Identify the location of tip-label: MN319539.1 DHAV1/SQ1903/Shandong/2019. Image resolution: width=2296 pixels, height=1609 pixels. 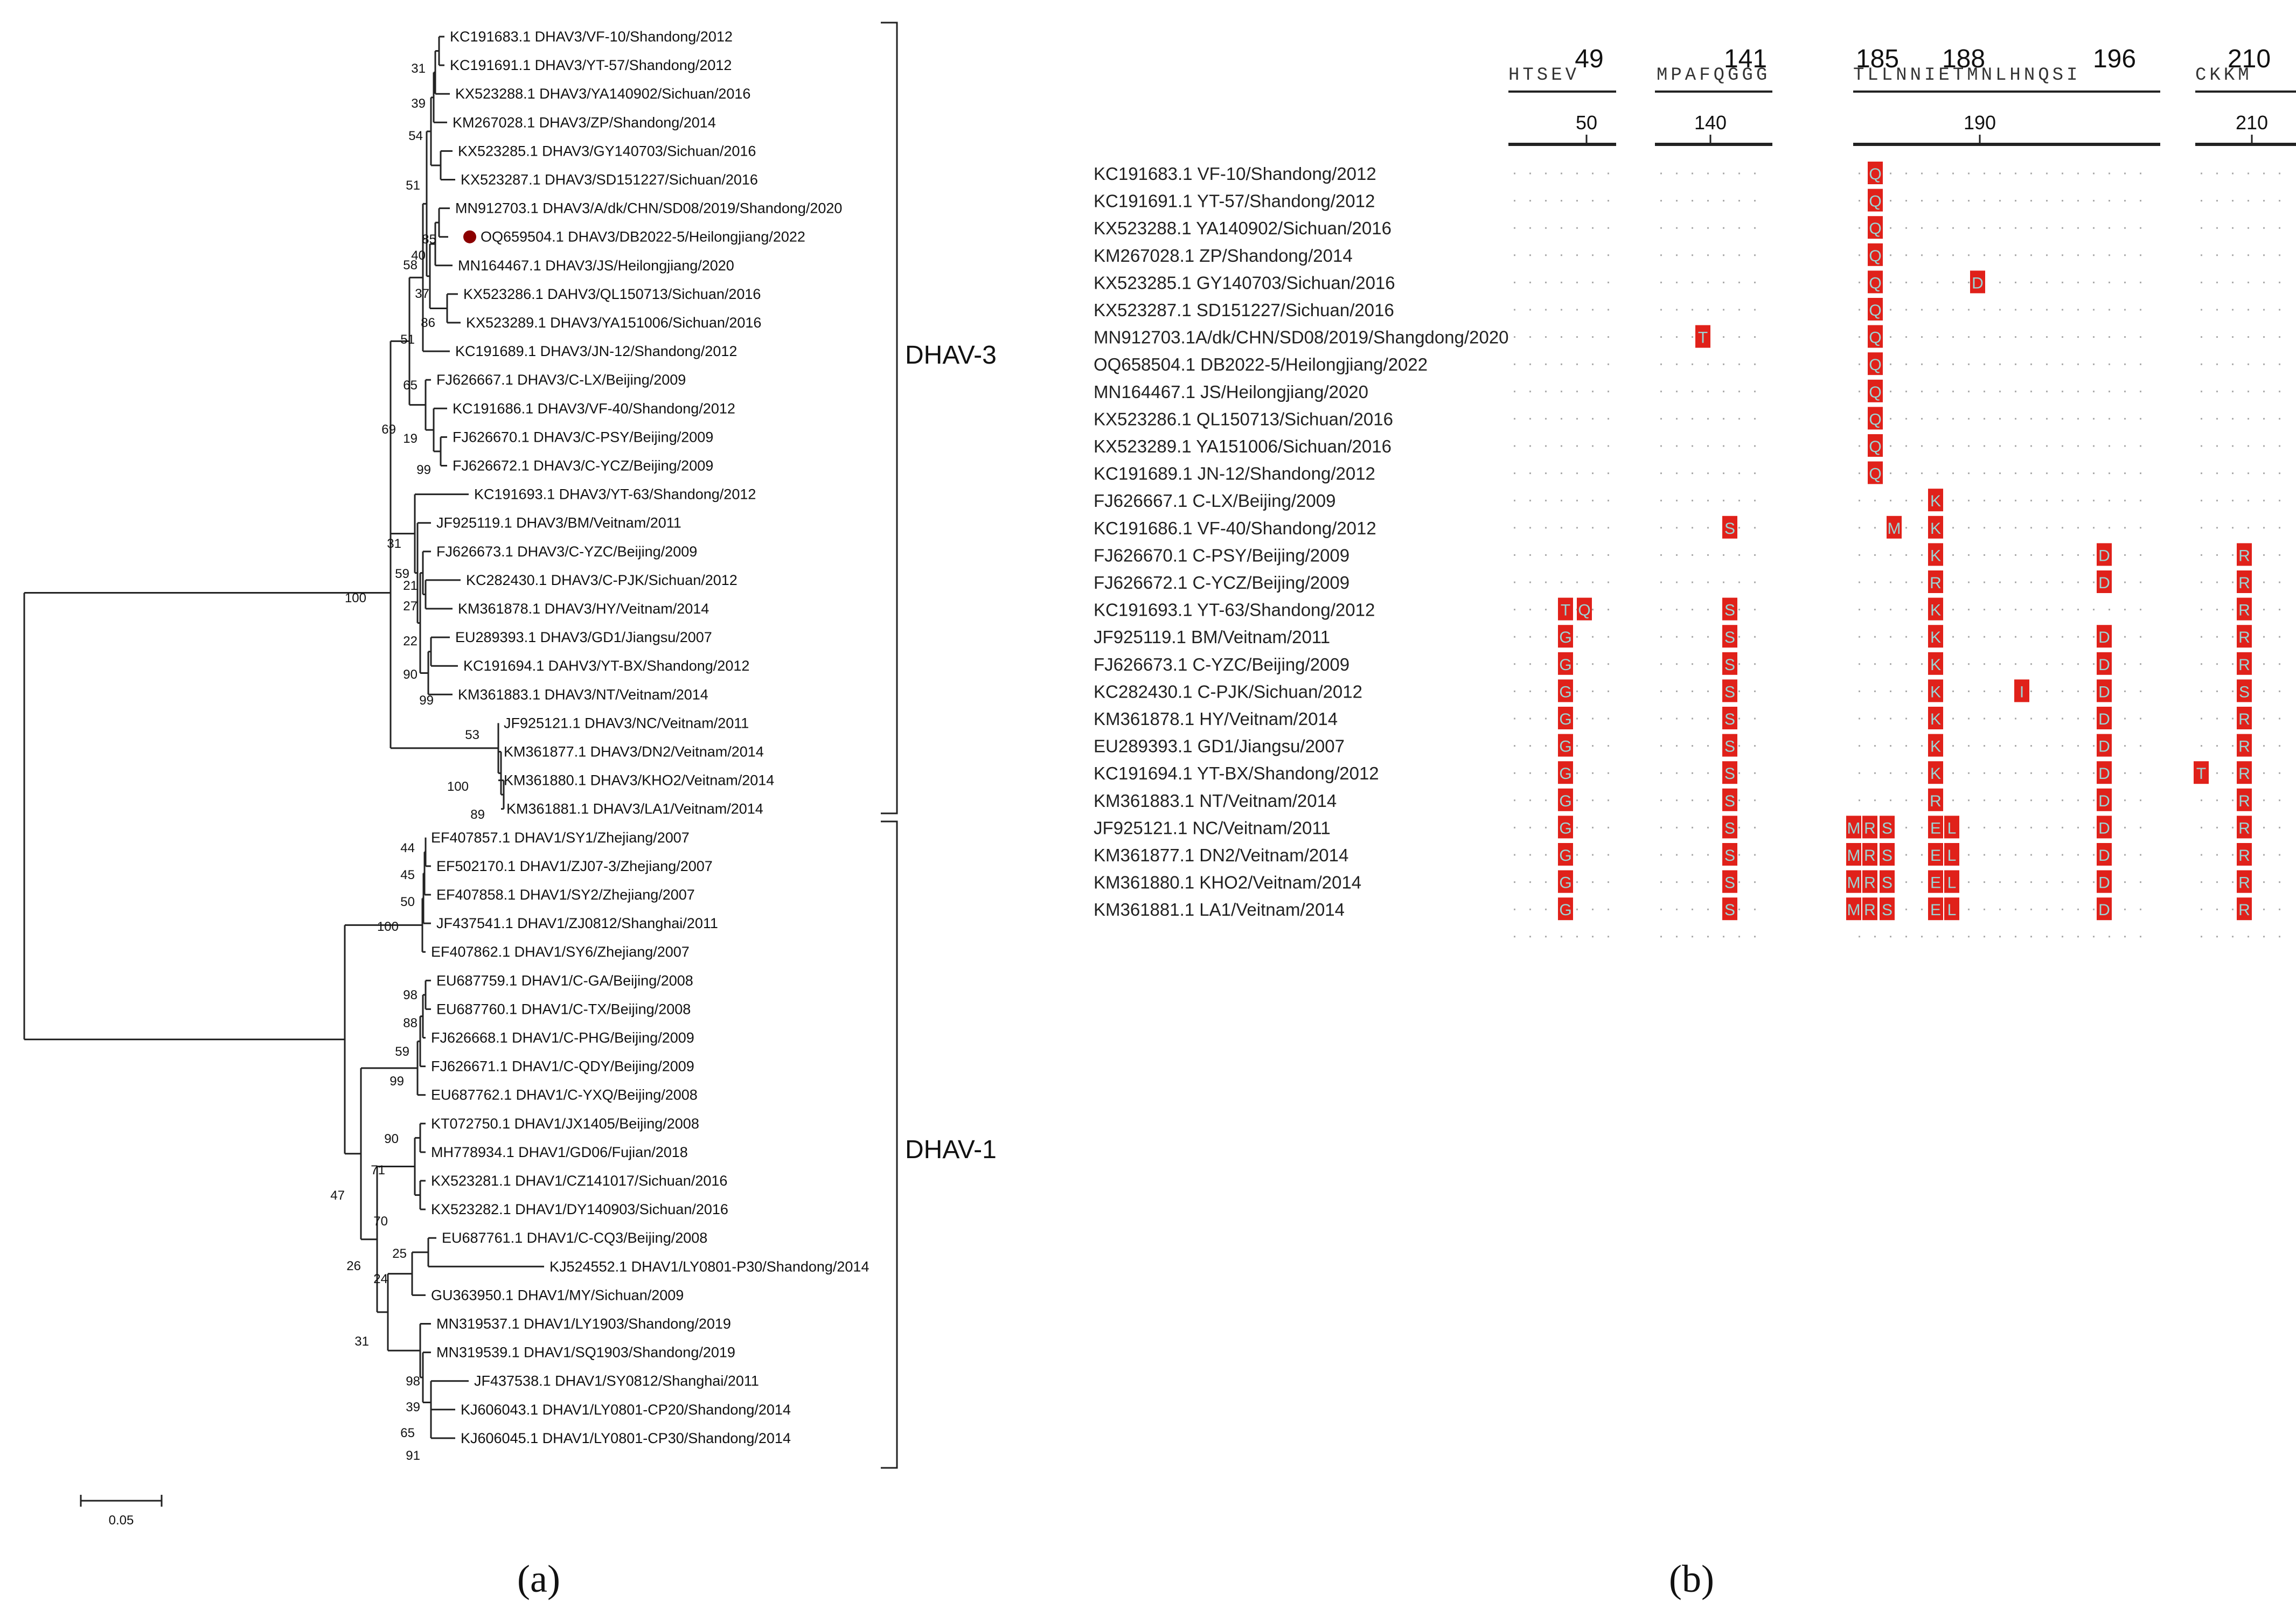
(585, 1353).